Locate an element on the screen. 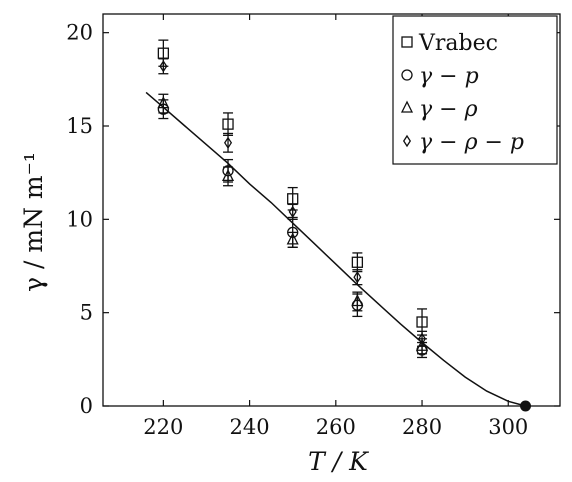 The width and height of the screenshot is (572, 482). legend-box is located at coordinates (475, 90).